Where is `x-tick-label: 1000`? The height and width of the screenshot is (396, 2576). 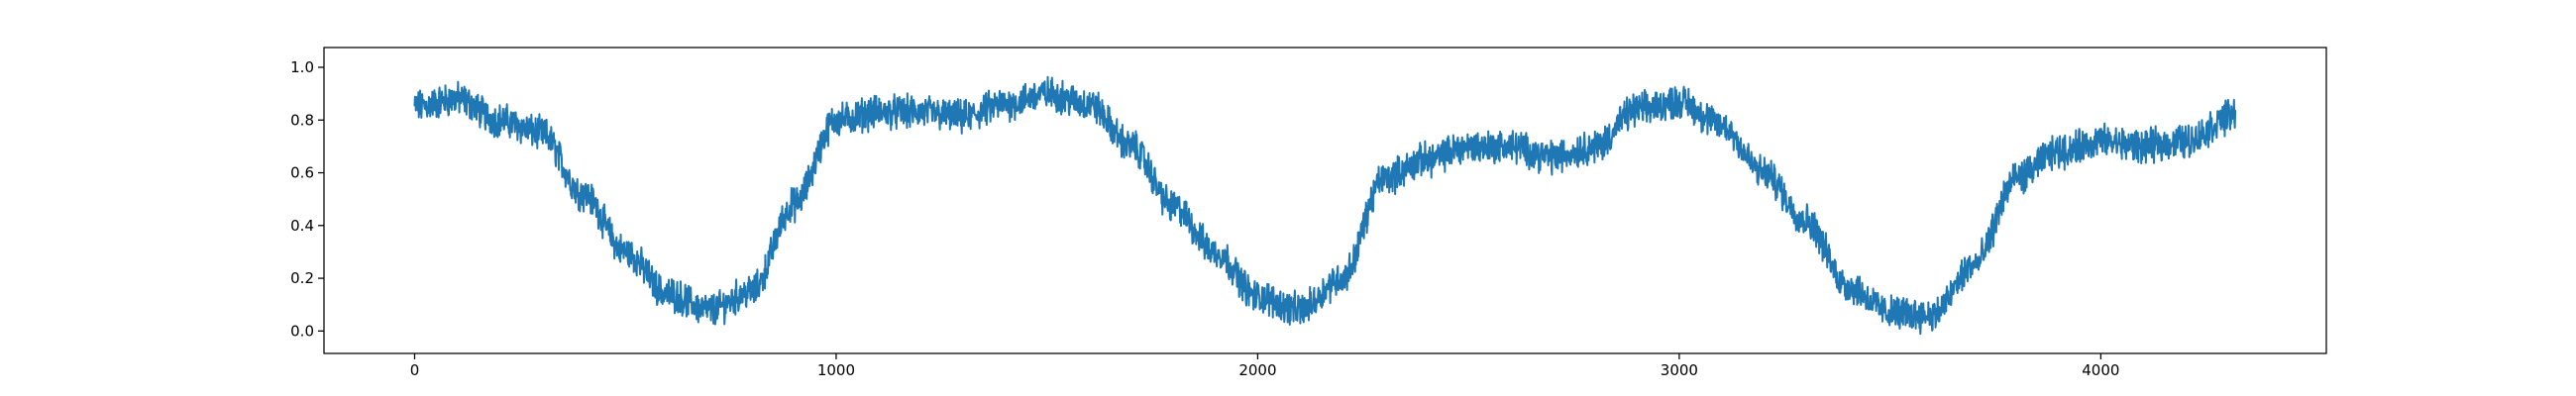
x-tick-label: 1000 is located at coordinates (836, 370).